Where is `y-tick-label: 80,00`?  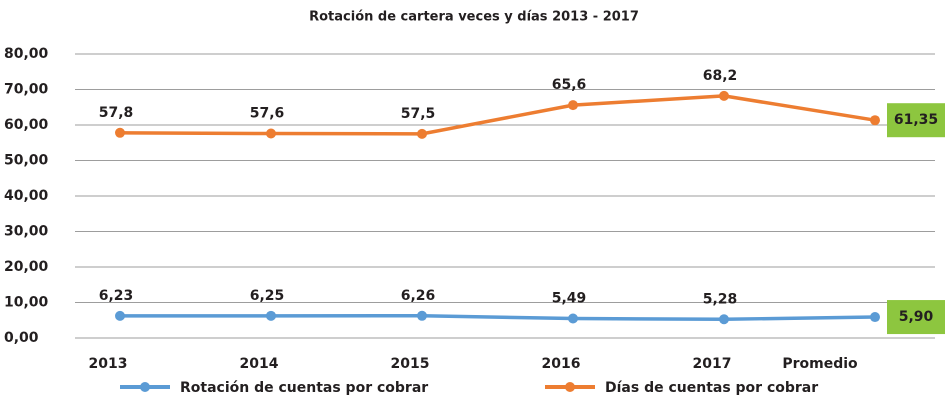 y-tick-label: 80,00 is located at coordinates (26, 54).